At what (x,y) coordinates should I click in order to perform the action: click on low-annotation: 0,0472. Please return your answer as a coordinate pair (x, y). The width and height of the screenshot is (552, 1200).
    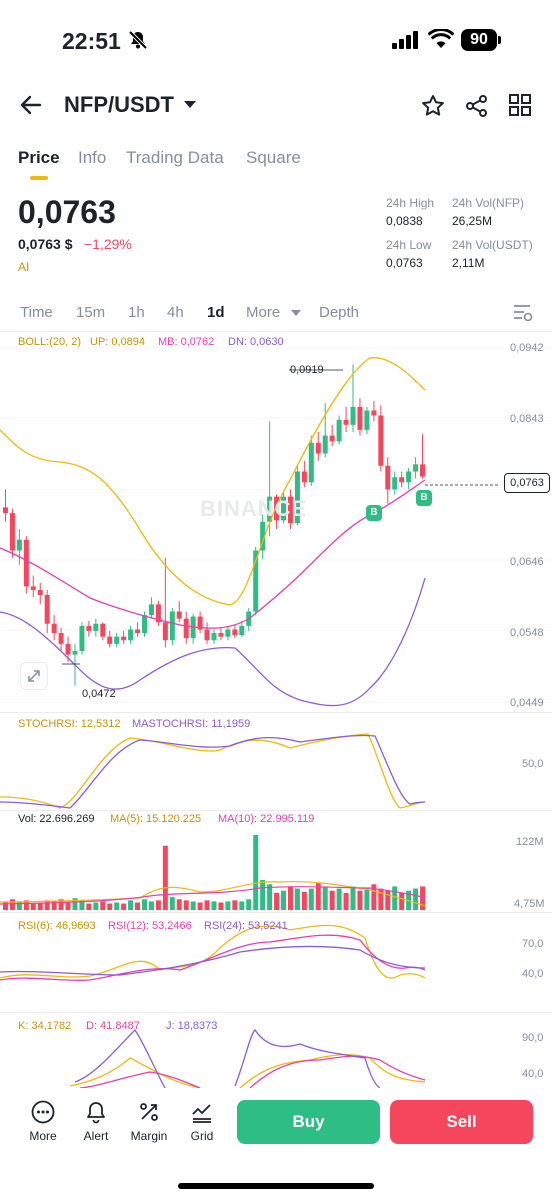
    Looking at the image, I should click on (99, 694).